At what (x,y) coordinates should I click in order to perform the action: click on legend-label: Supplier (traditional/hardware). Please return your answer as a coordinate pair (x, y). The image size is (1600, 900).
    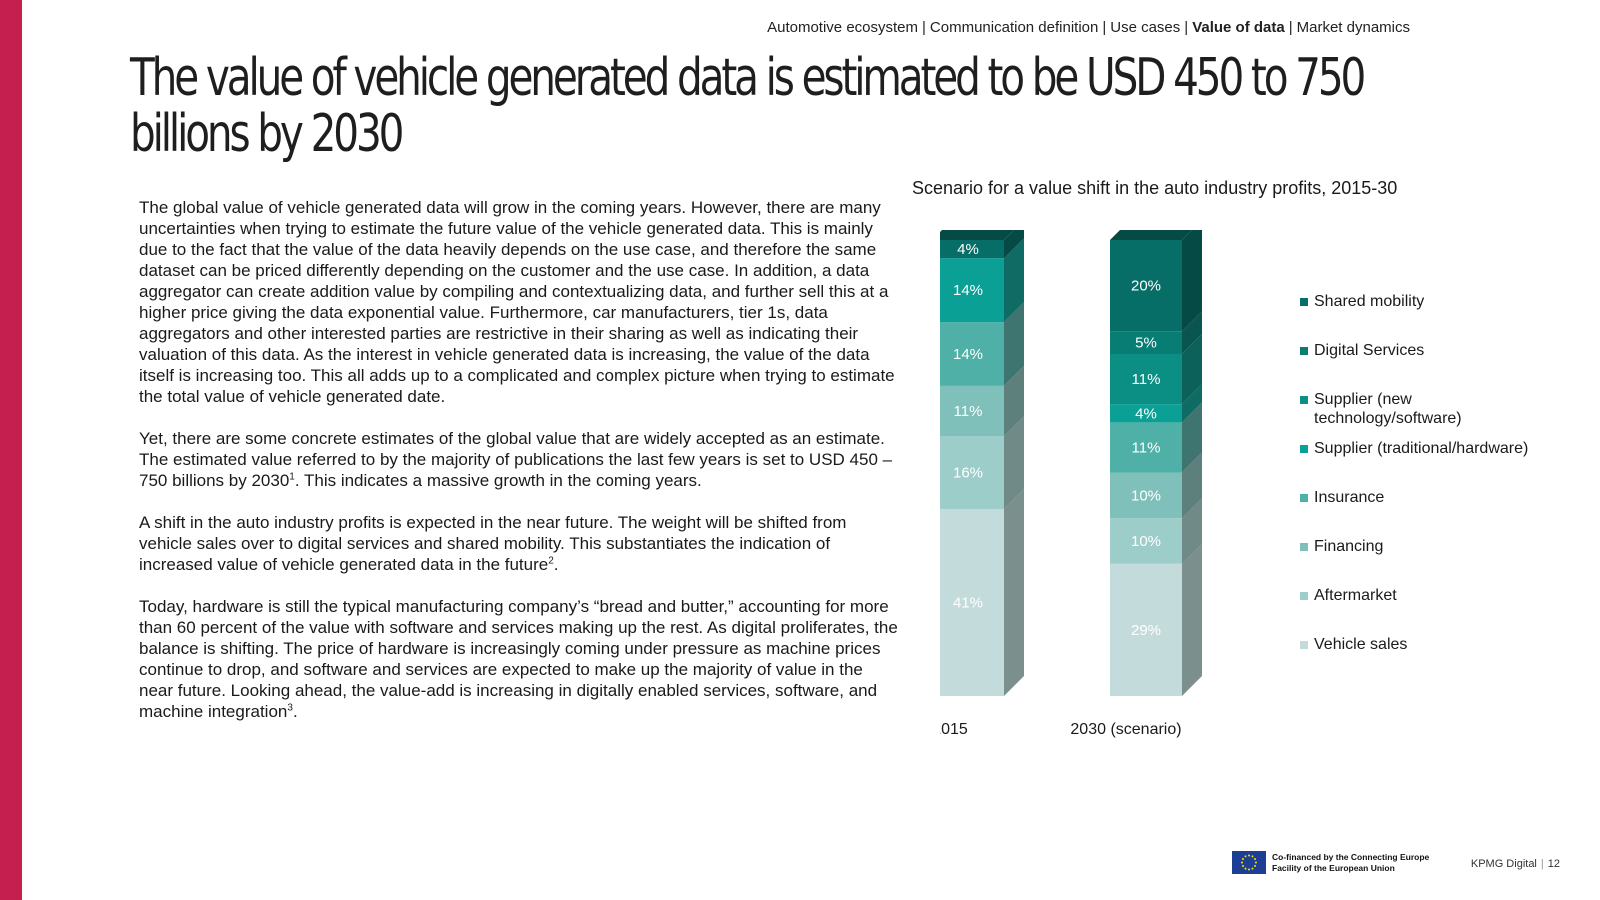
    Looking at the image, I should click on (1421, 448).